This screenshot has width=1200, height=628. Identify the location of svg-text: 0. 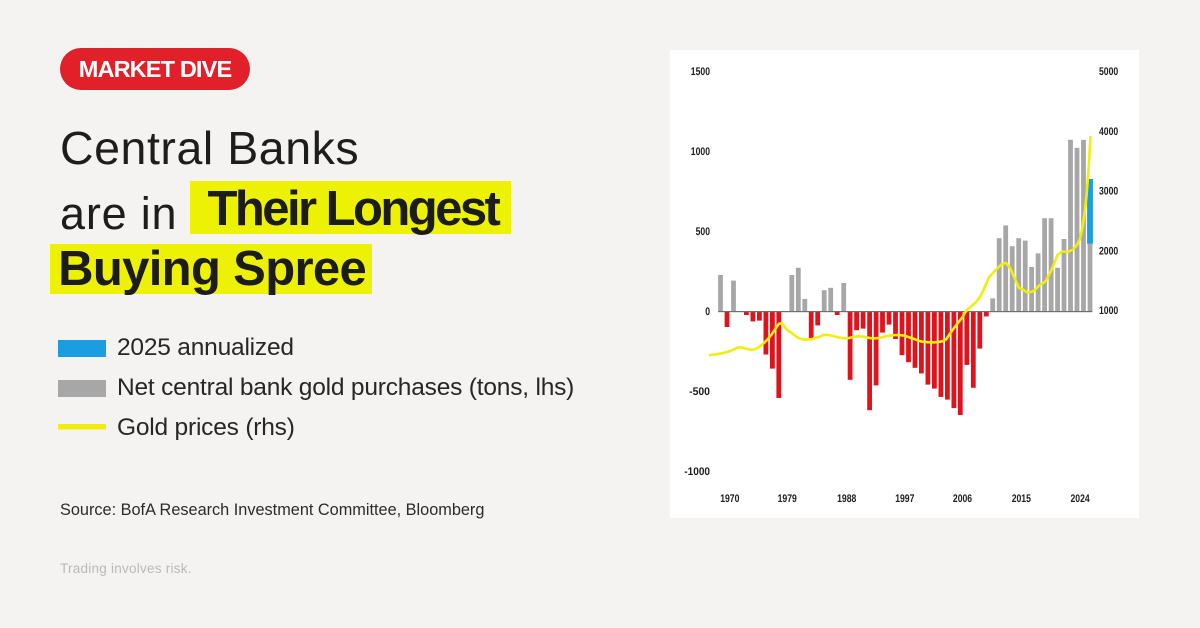
(707, 312).